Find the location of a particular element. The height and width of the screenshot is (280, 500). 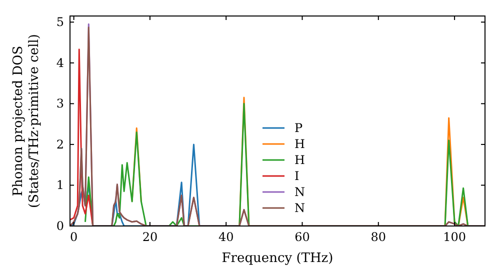

y-tick-label: 2 is located at coordinates (60, 144).